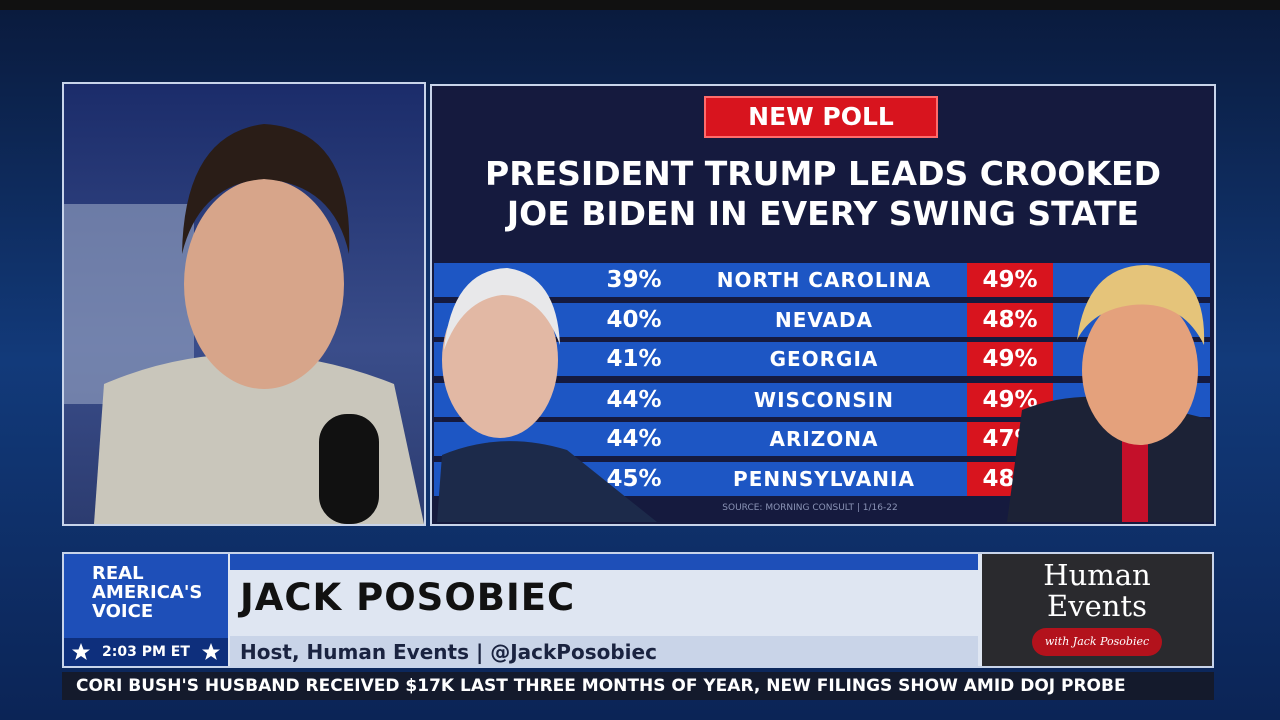  I want to click on poll-row: 41% GEORGIA 49%, so click(822, 359).